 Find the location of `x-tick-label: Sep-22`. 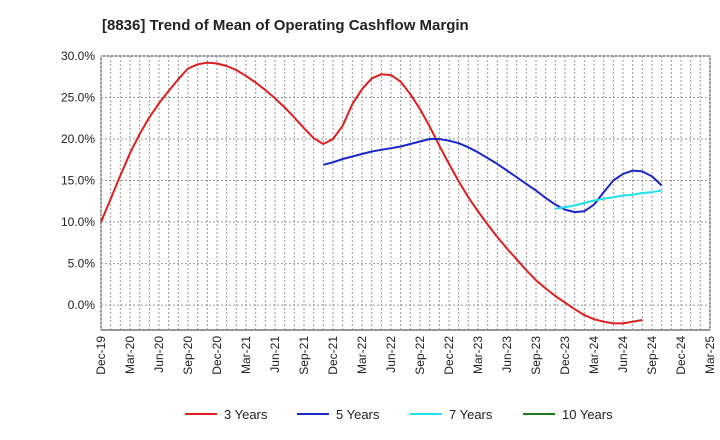

x-tick-label: Sep-22 is located at coordinates (420, 355).